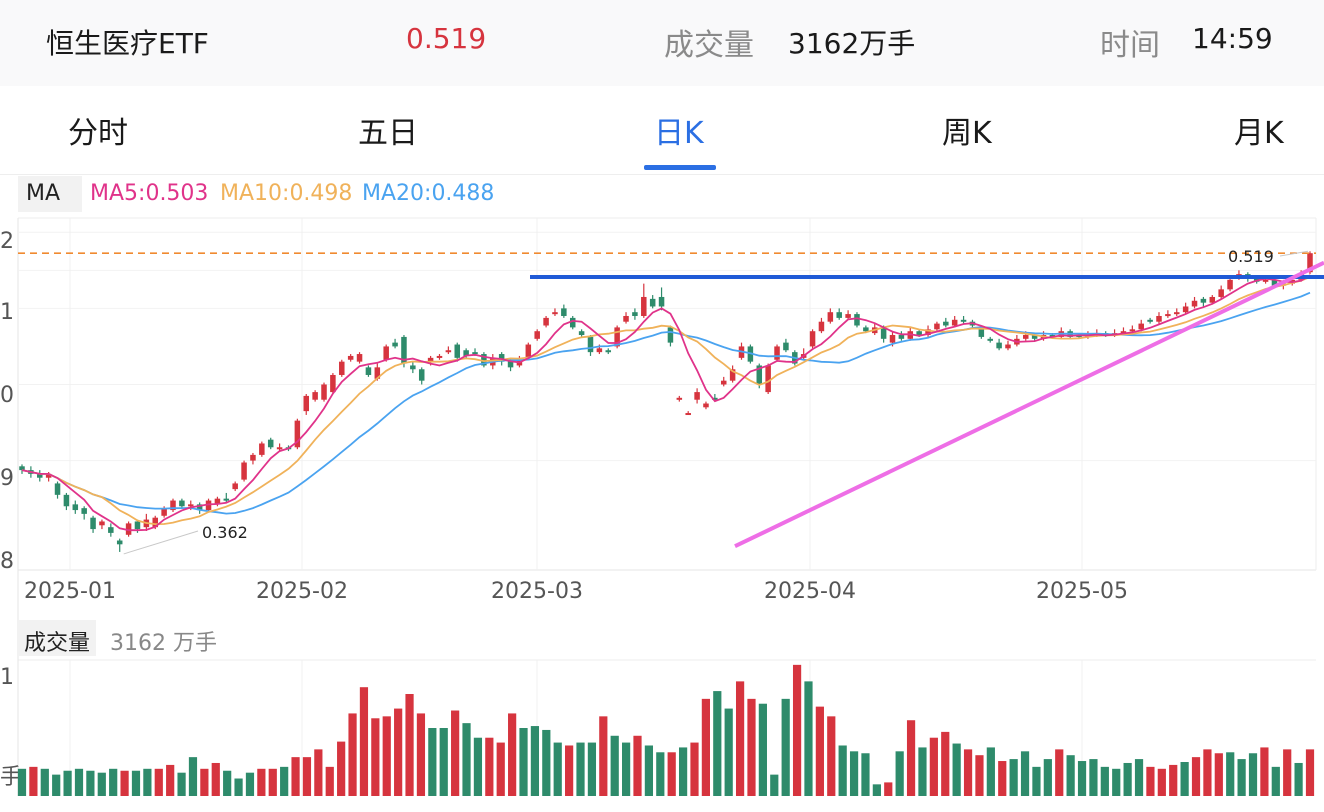  What do you see at coordinates (1259, 133) in the screenshot?
I see `tab-monthly-k: 月K` at bounding box center [1259, 133].